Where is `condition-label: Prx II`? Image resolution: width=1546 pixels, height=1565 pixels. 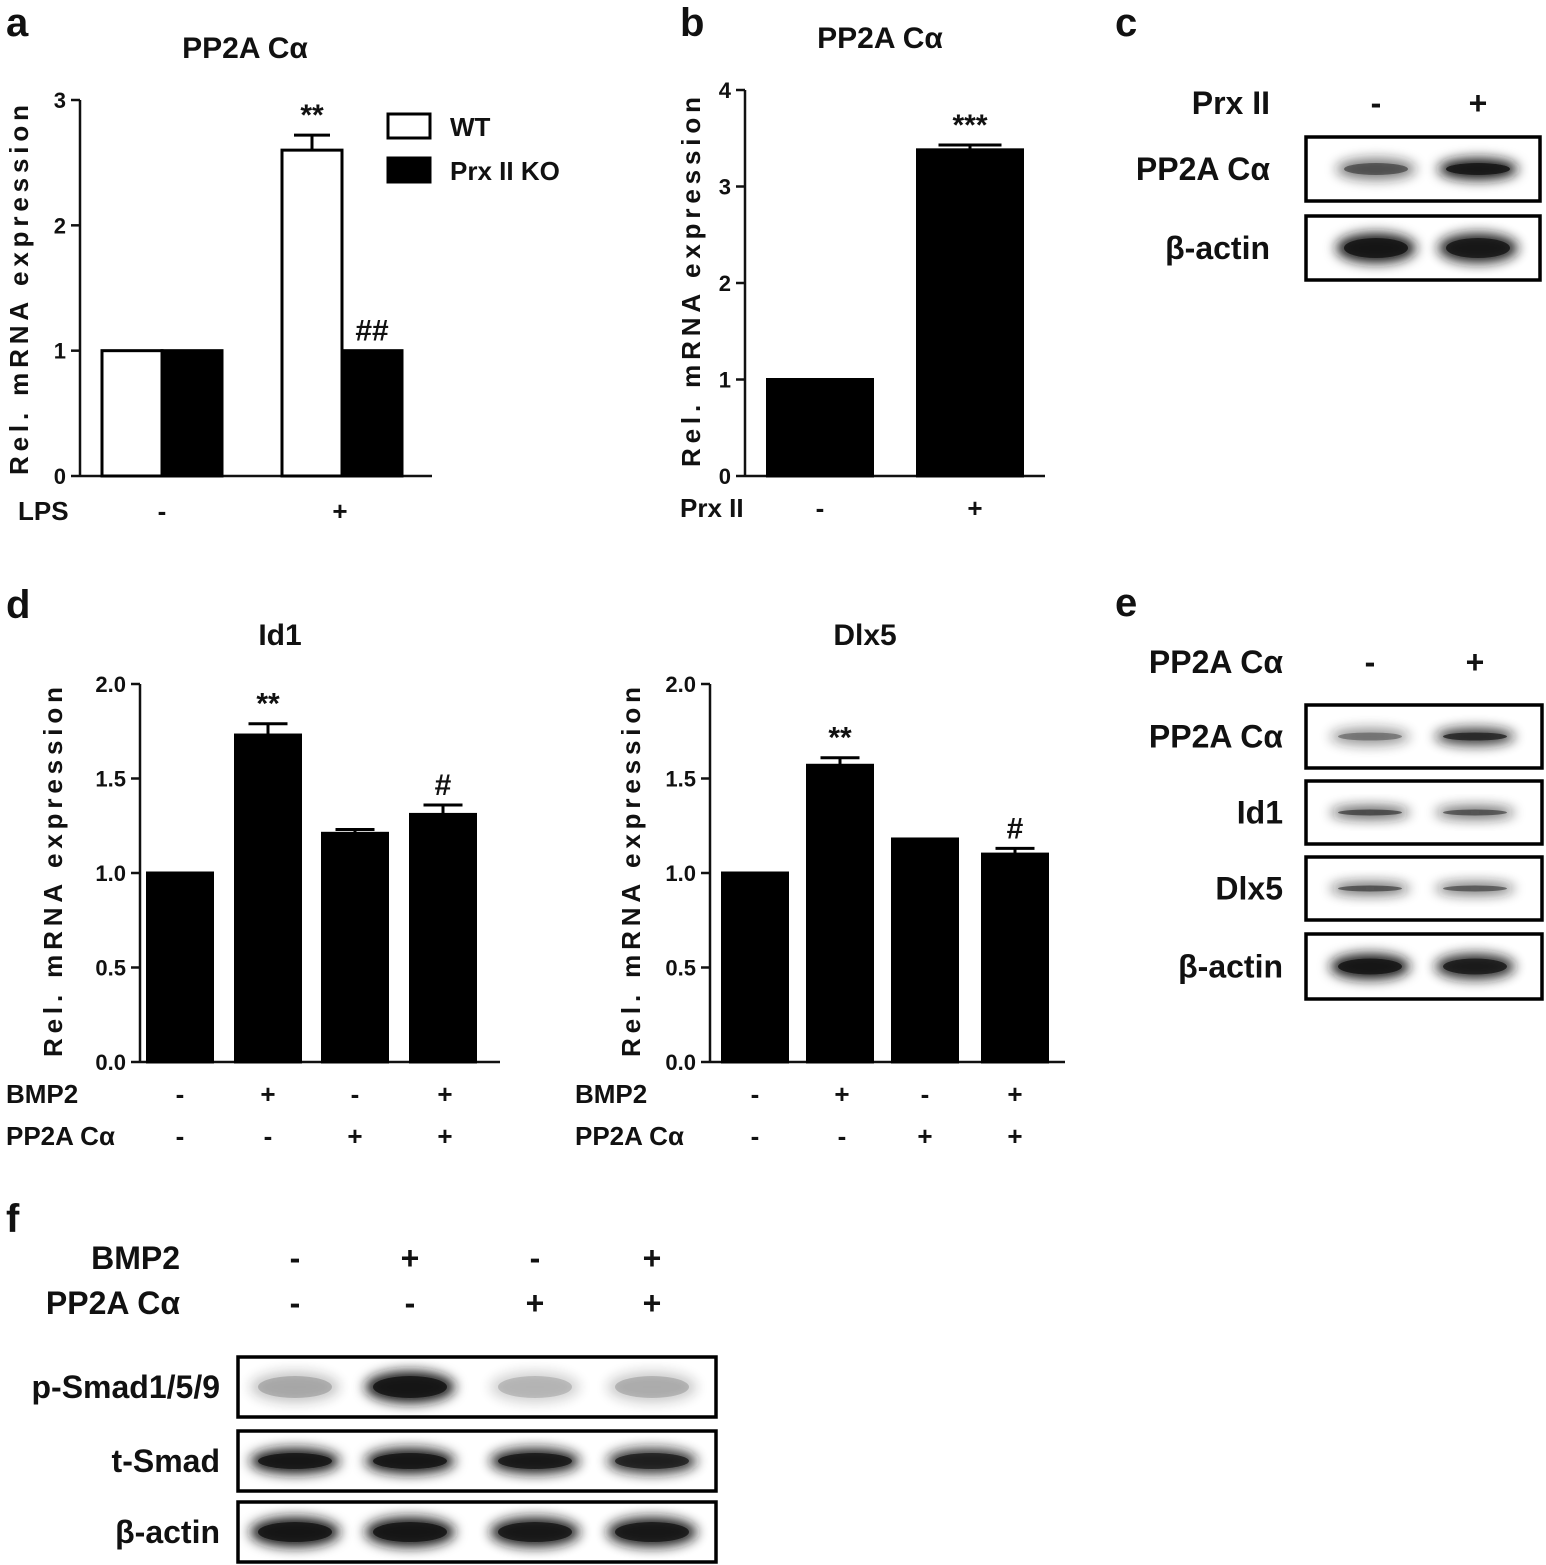
condition-label: Prx II is located at coordinates (712, 508).